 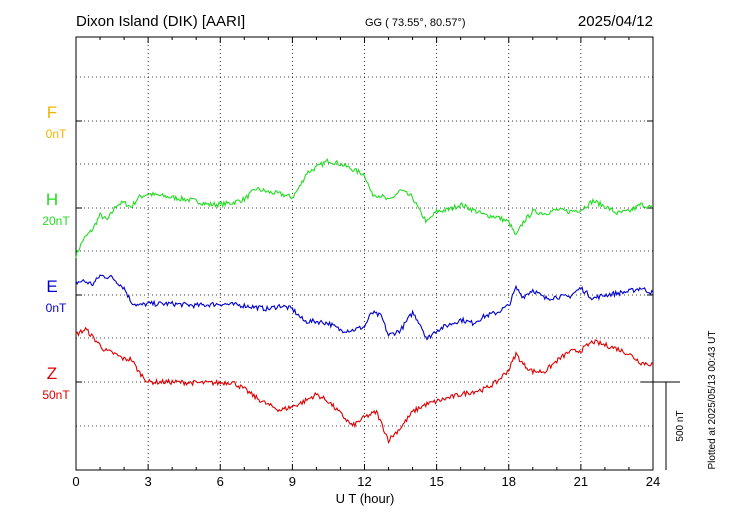 What do you see at coordinates (56, 395) in the screenshot?
I see `series-offset-Z: 50nT` at bounding box center [56, 395].